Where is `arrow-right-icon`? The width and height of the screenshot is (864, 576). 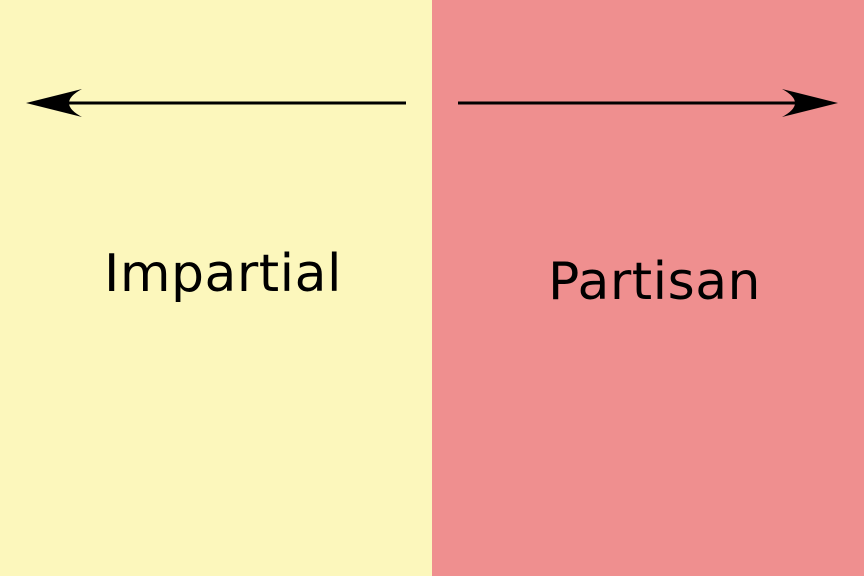 arrow-right-icon is located at coordinates (648, 103).